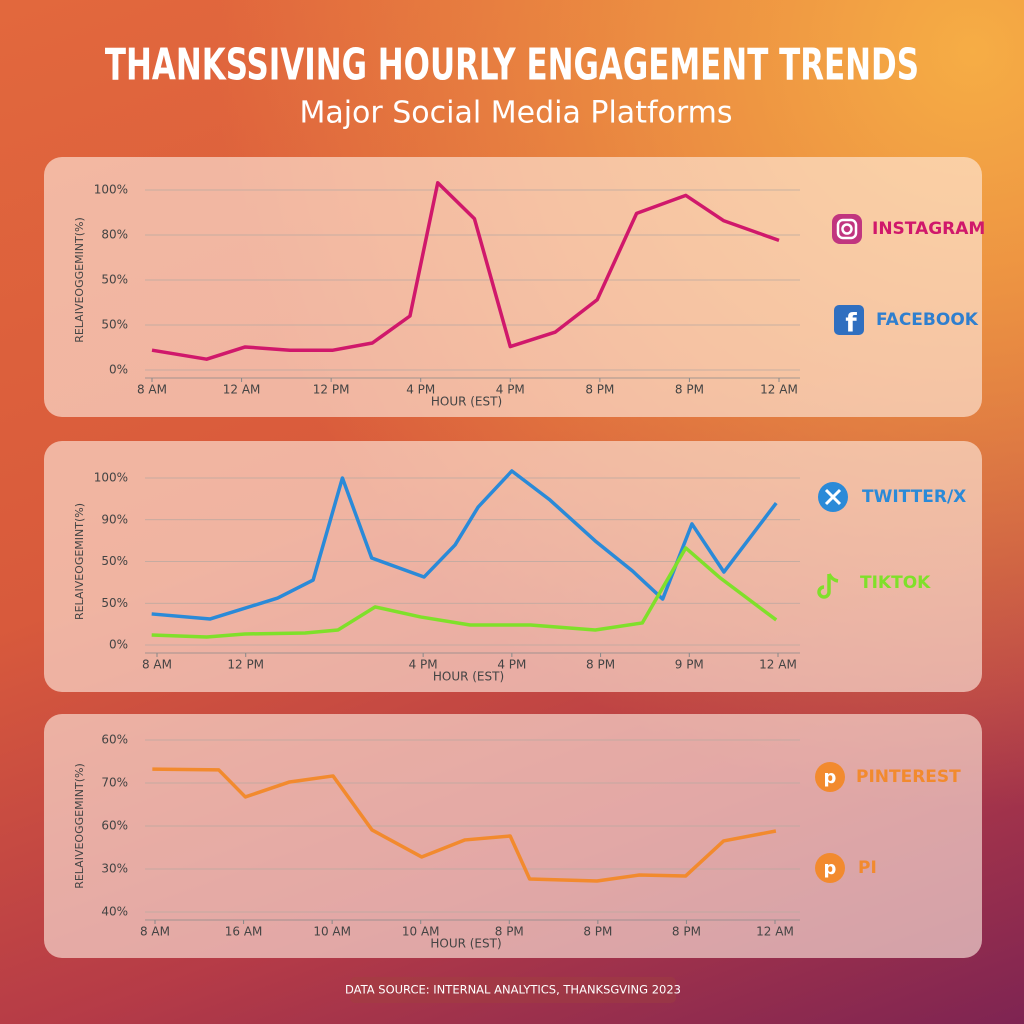  I want to click on legend-label: INSTAGRAM, so click(928, 229).